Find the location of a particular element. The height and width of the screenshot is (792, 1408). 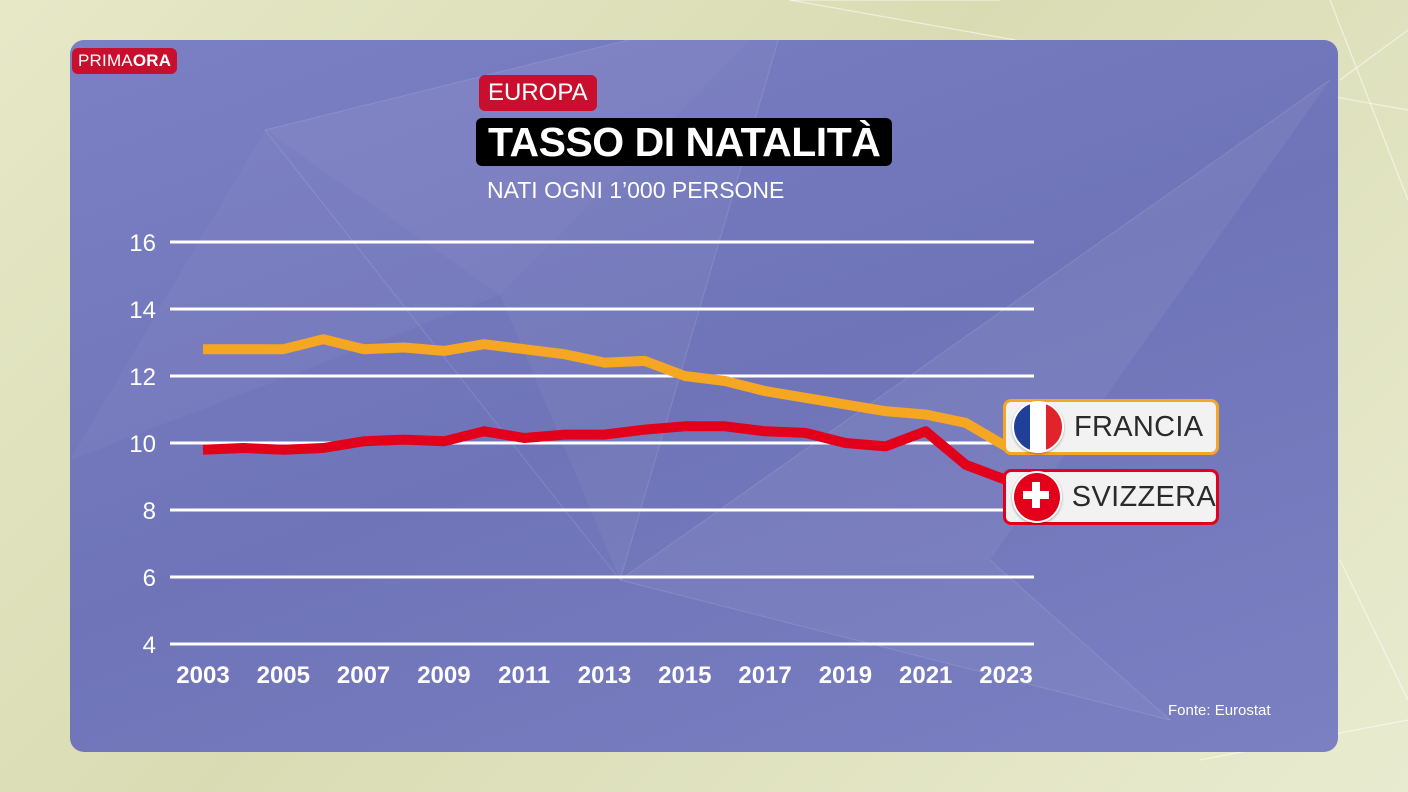

switzerland-flag-icon is located at coordinates (1037, 497).